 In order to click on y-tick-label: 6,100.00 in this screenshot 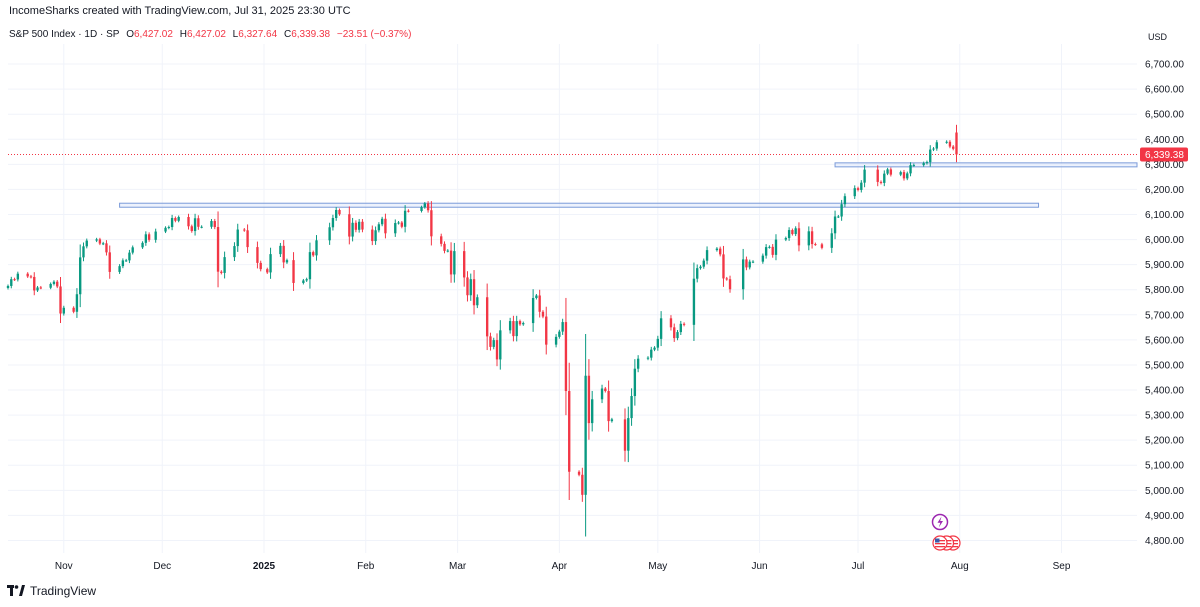, I will do `click(1164, 215)`.